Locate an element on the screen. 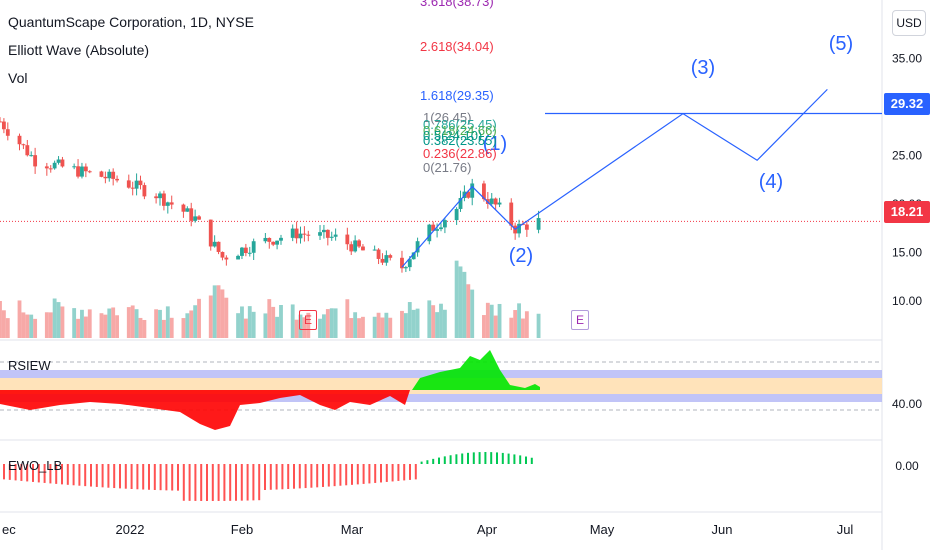 The height and width of the screenshot is (555, 932). fib-level-label: 2.618(34.04) is located at coordinates (457, 46).